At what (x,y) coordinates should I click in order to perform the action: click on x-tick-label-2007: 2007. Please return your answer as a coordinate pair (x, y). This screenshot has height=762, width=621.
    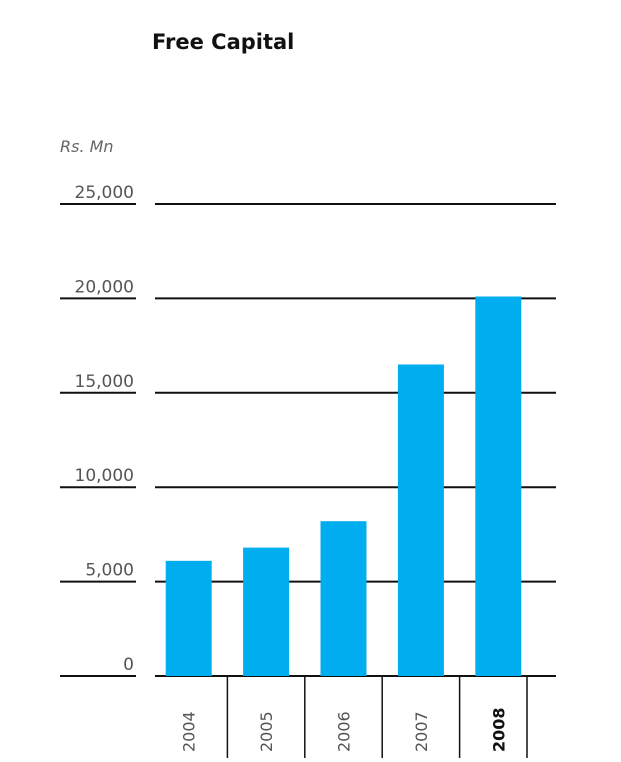
    Looking at the image, I should click on (421, 731).